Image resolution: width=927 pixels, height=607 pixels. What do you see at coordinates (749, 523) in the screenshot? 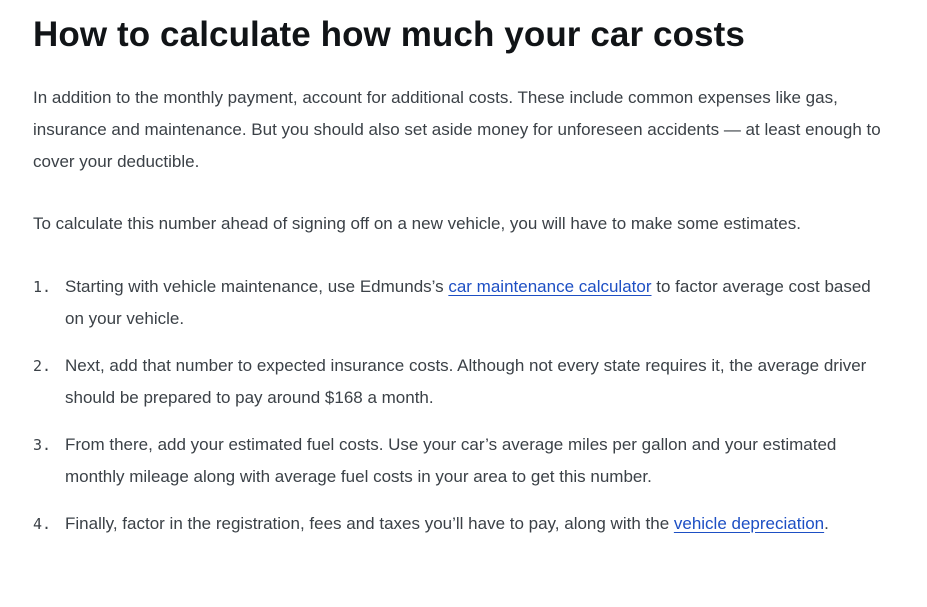
I see `vehicle-depreciation-link: vehicle depreciation` at bounding box center [749, 523].